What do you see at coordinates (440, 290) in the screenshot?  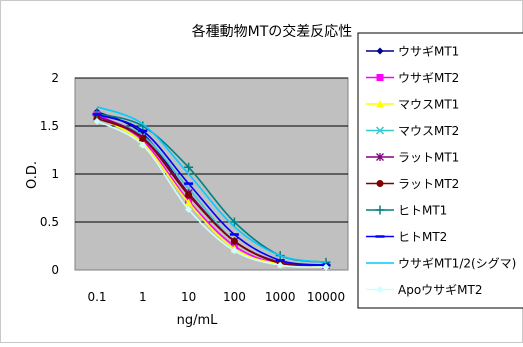 I see `legend-label: ApoウサギMT2` at bounding box center [440, 290].